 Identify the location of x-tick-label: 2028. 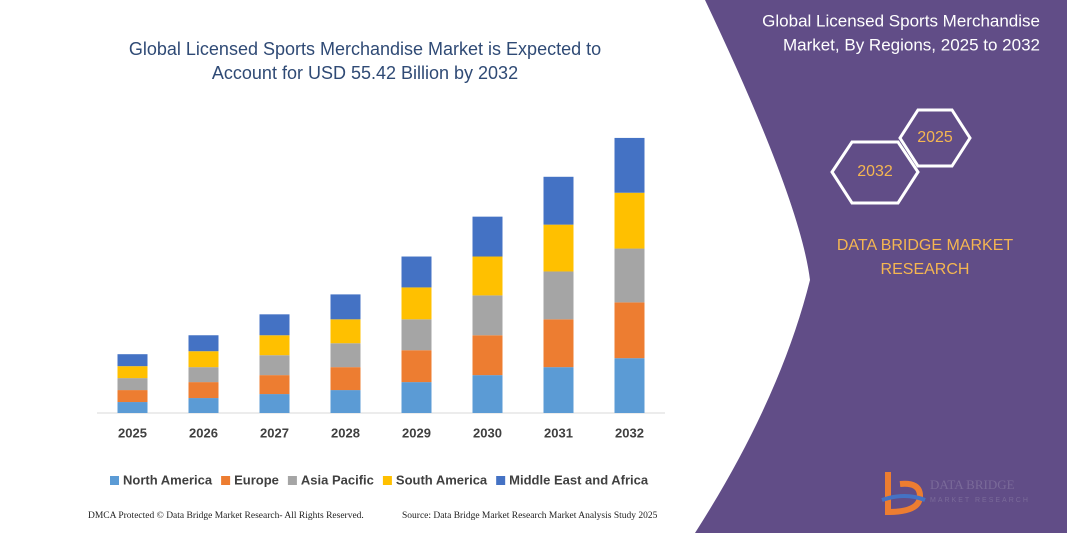
(345, 432).